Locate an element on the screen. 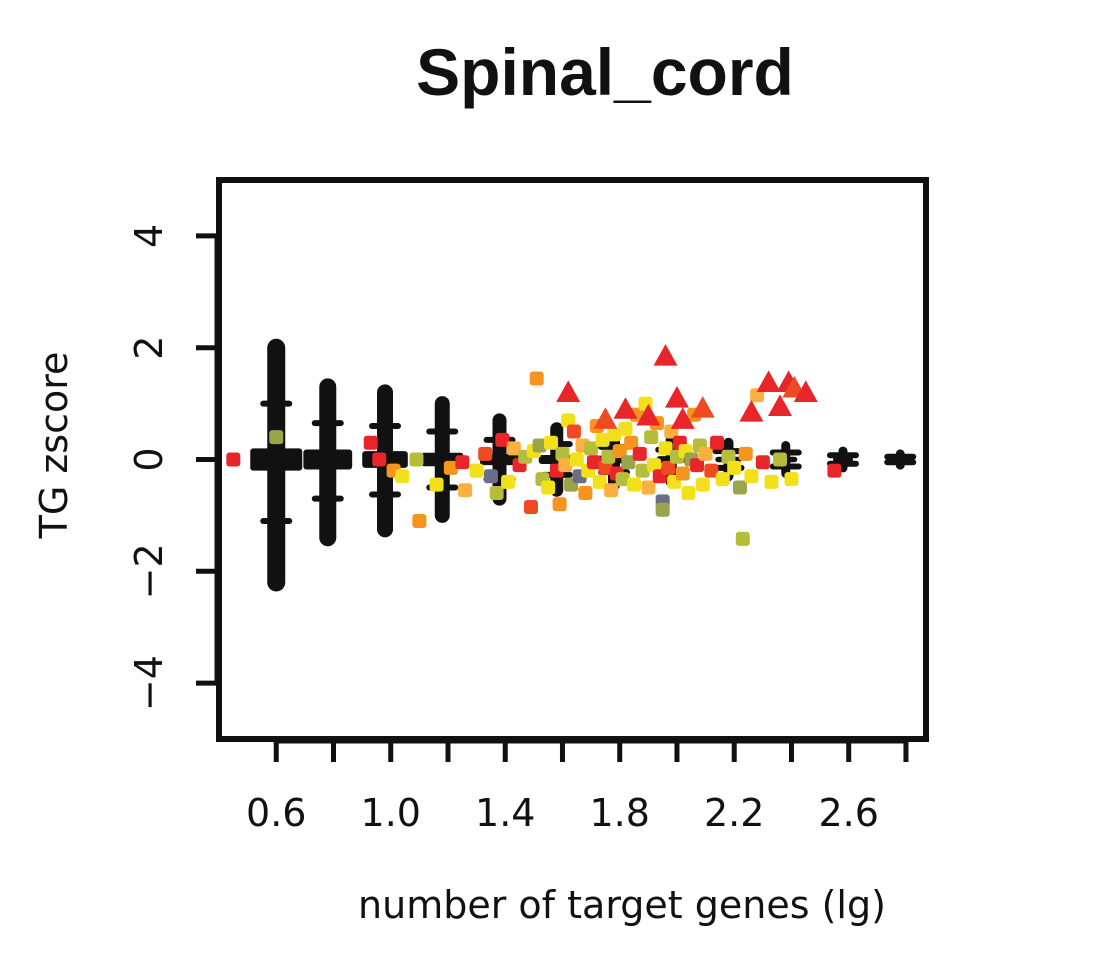  x-tick-label: 0.6 is located at coordinates (276, 813).